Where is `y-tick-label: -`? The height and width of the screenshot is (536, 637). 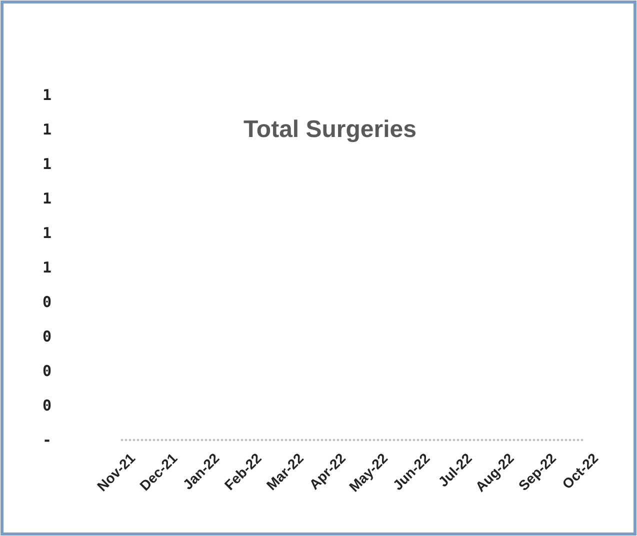 y-tick-label: - is located at coordinates (47, 439).